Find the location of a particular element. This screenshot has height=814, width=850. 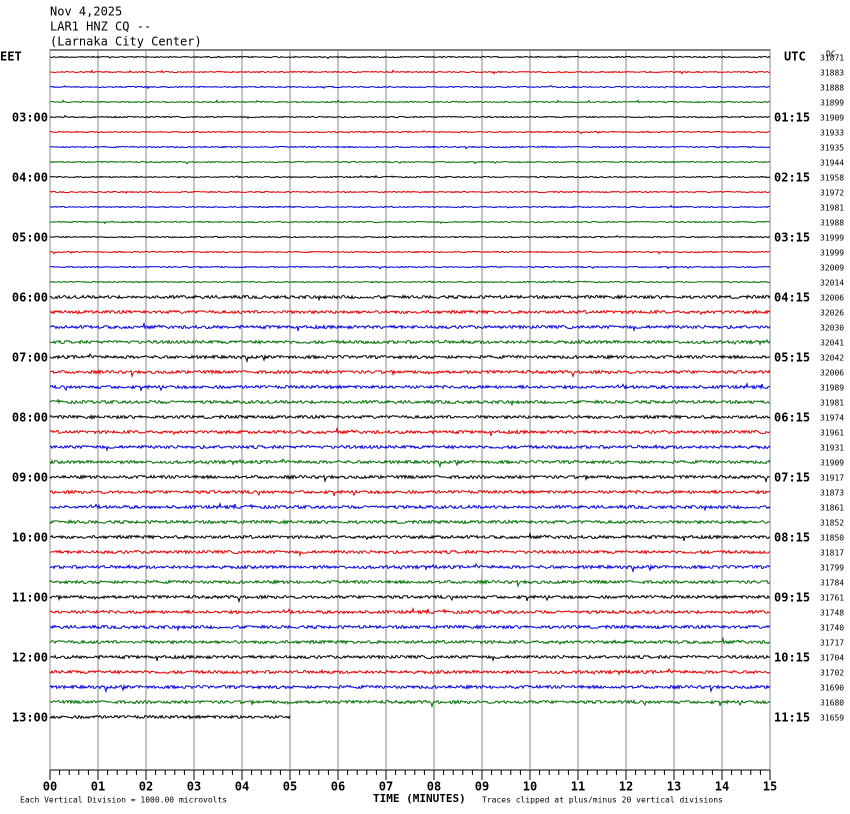

title-line: LAR1 HNZ CQ -- is located at coordinates (100, 27).